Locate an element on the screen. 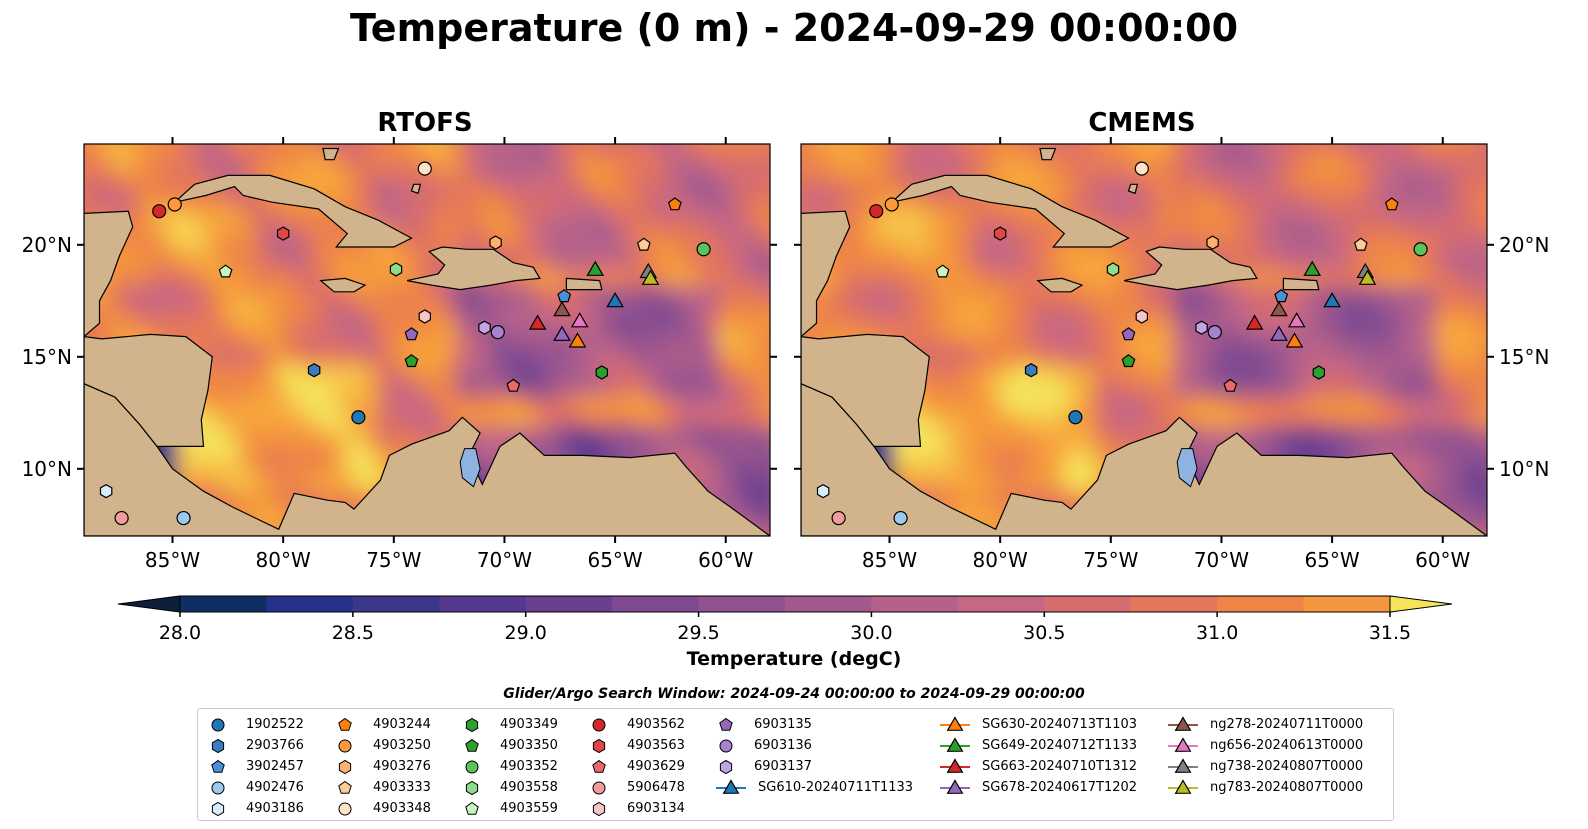 This screenshot has height=829, width=1588. legend-item-label: 4903629 is located at coordinates (656, 766).